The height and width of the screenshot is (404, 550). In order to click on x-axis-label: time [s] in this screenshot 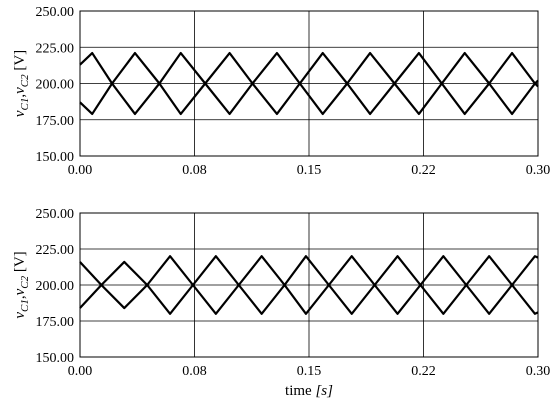, I will do `click(309, 391)`.